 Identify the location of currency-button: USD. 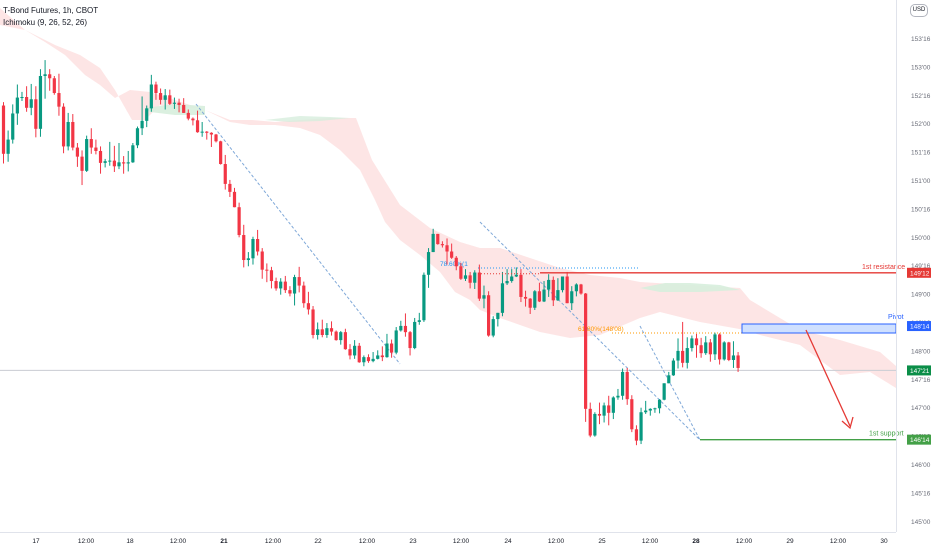
(919, 10).